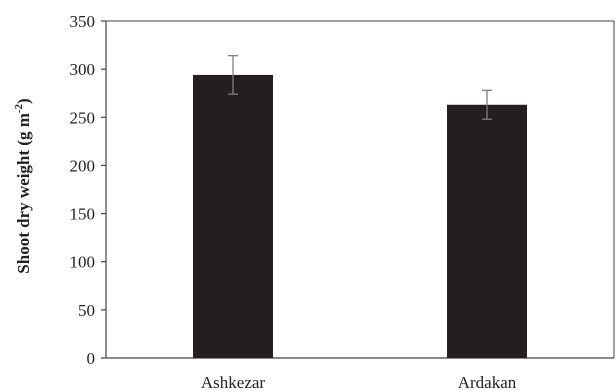  What do you see at coordinates (88, 190) in the screenshot?
I see `y-axis-ticks: 0 50 100 150 200 250 300 350` at bounding box center [88, 190].